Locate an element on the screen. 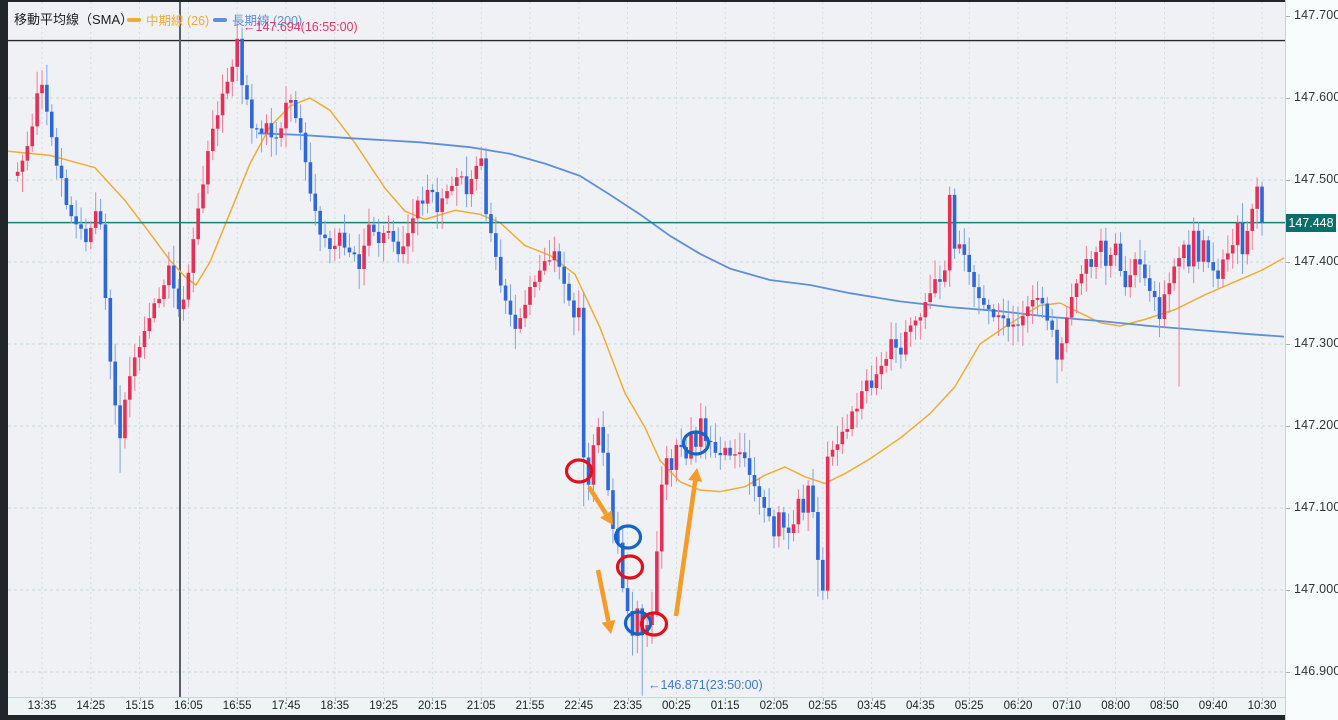 Image resolution: width=1338 pixels, height=720 pixels. price-axis-label: 147.500 is located at coordinates (1316, 179).